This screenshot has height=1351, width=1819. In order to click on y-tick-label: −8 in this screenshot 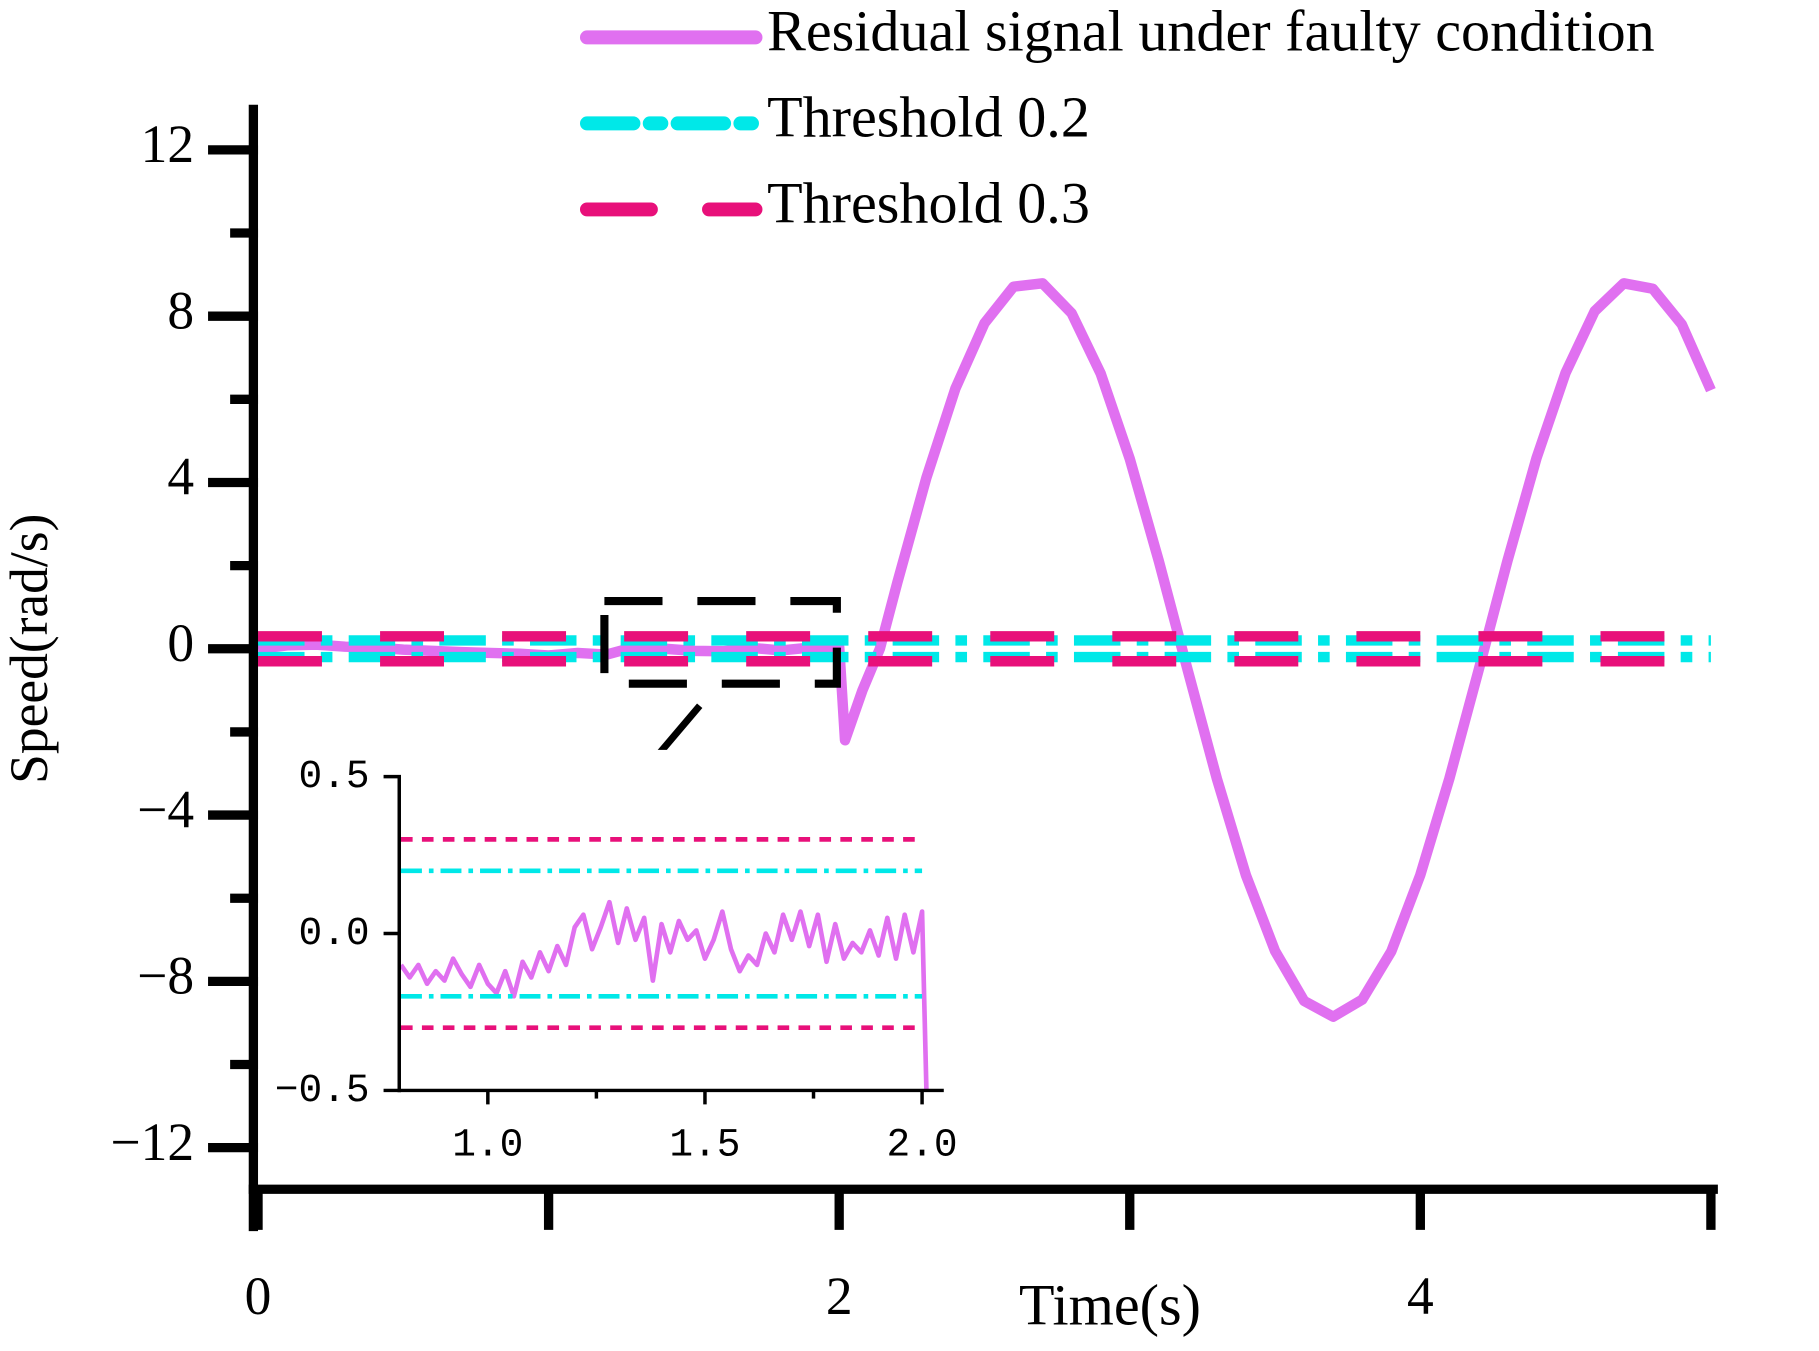, I will do `click(165, 976)`.